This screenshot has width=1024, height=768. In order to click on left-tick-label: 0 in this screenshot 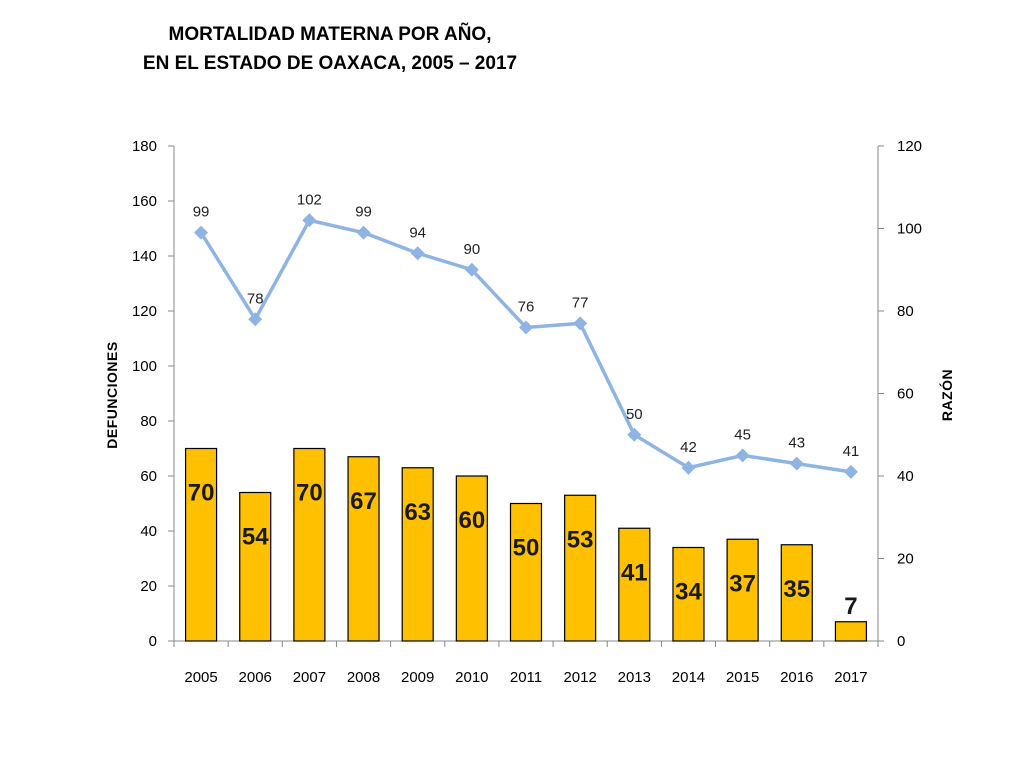, I will do `click(153, 641)`.